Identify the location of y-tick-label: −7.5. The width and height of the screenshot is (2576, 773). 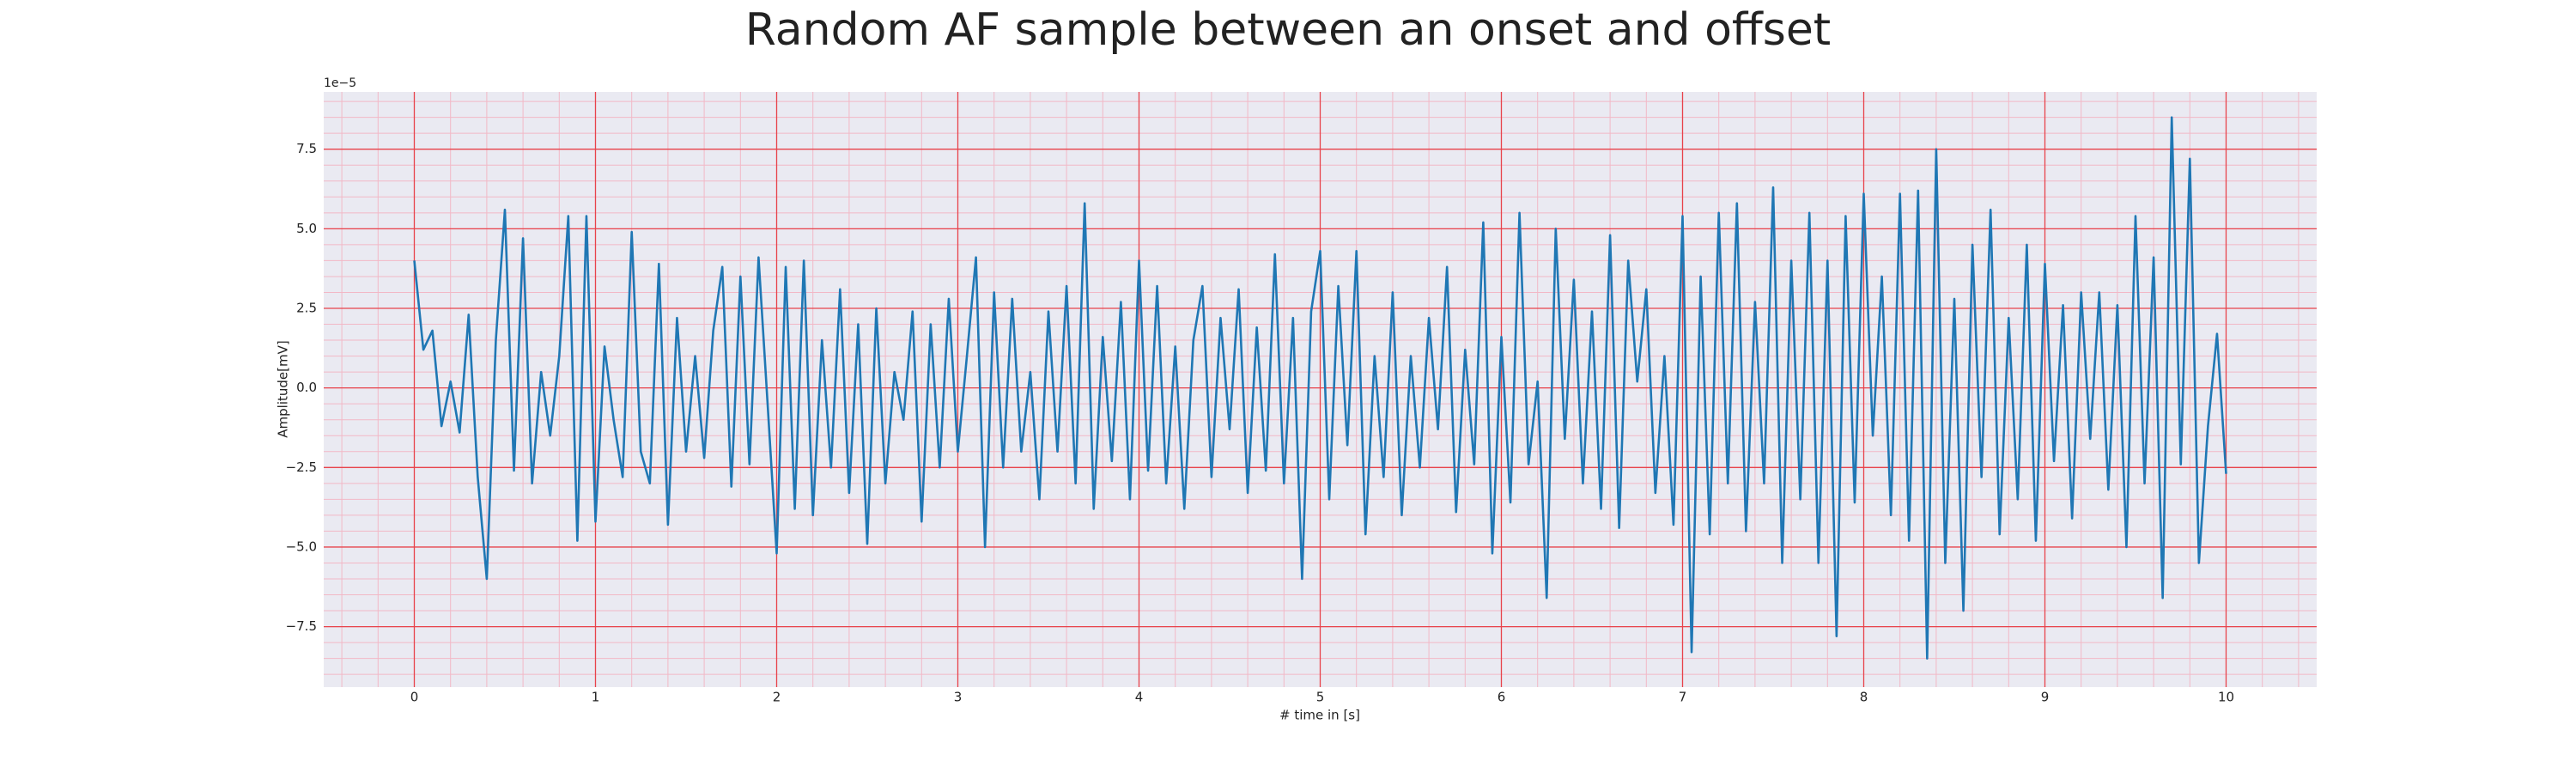
(301, 626).